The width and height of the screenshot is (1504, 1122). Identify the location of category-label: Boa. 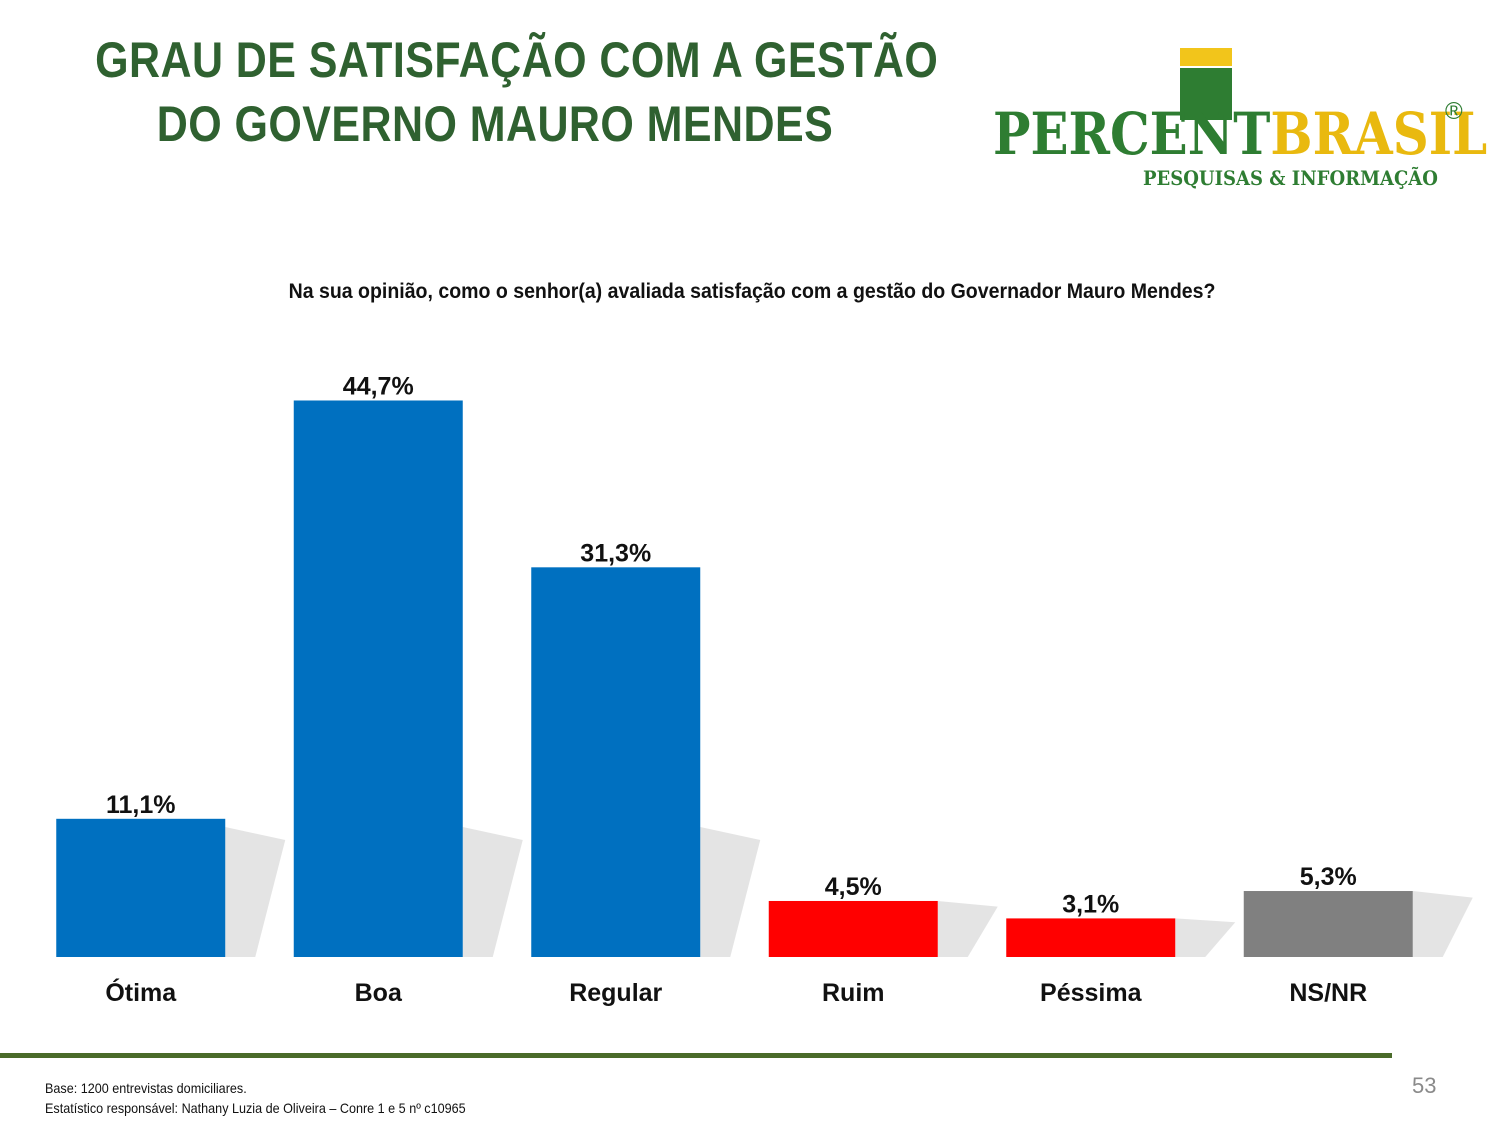
(379, 993).